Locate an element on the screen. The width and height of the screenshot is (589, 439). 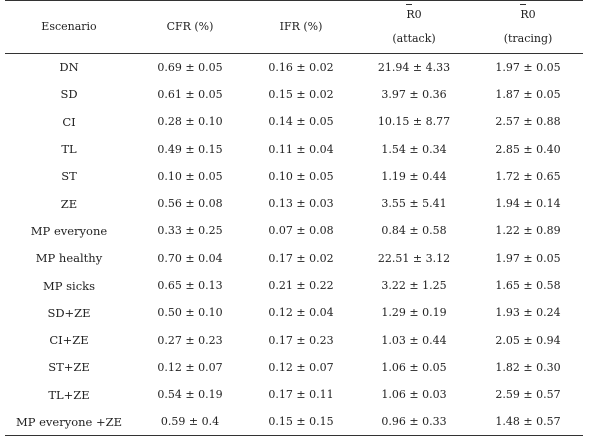
cell-ifr: 0.21 ± 0.22 is located at coordinates (301, 286).